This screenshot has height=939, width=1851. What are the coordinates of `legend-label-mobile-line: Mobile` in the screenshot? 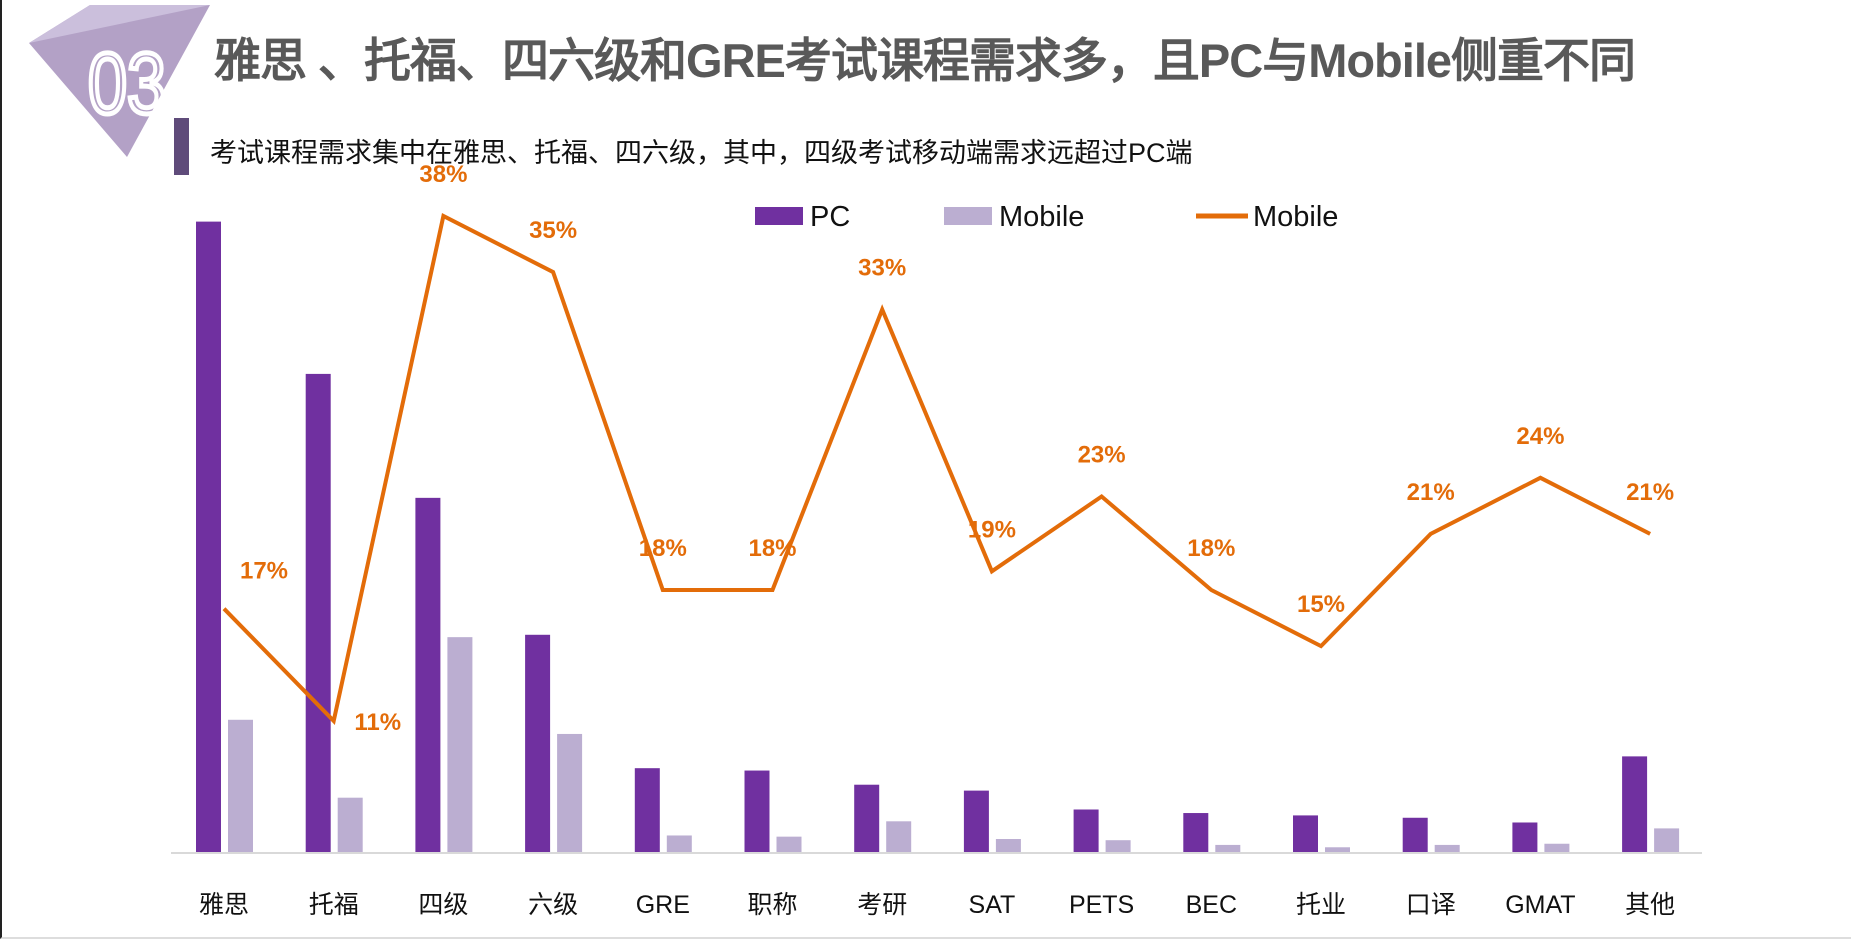 It's located at (1295, 217).